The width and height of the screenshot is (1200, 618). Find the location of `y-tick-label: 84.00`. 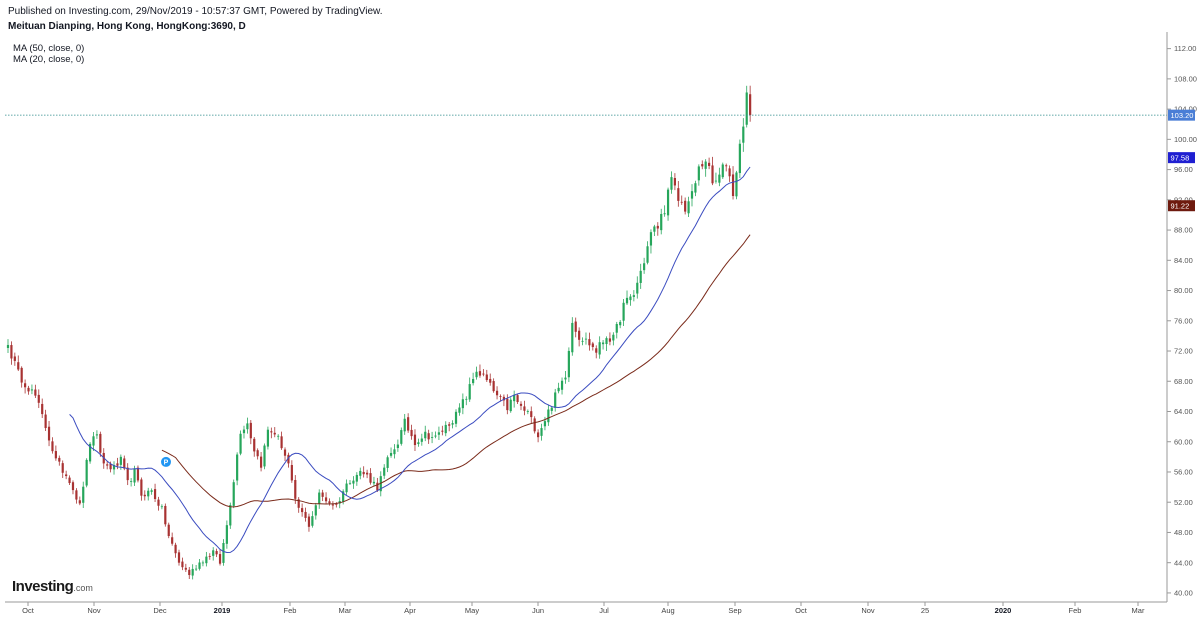

y-tick-label: 84.00 is located at coordinates (1183, 260).